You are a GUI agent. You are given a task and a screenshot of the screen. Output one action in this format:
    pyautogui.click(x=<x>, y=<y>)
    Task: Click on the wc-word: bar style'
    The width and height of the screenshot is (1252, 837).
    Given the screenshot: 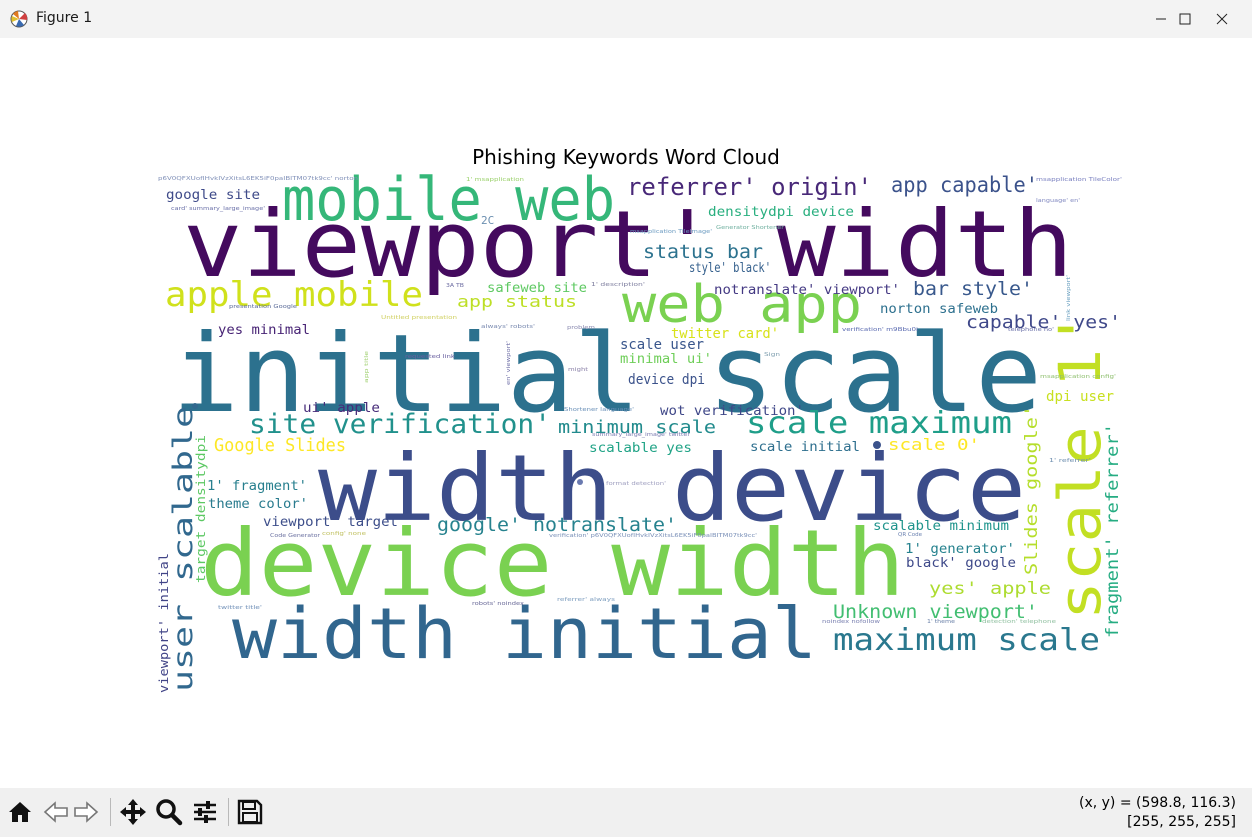 What is the action you would take?
    pyautogui.click(x=973, y=289)
    